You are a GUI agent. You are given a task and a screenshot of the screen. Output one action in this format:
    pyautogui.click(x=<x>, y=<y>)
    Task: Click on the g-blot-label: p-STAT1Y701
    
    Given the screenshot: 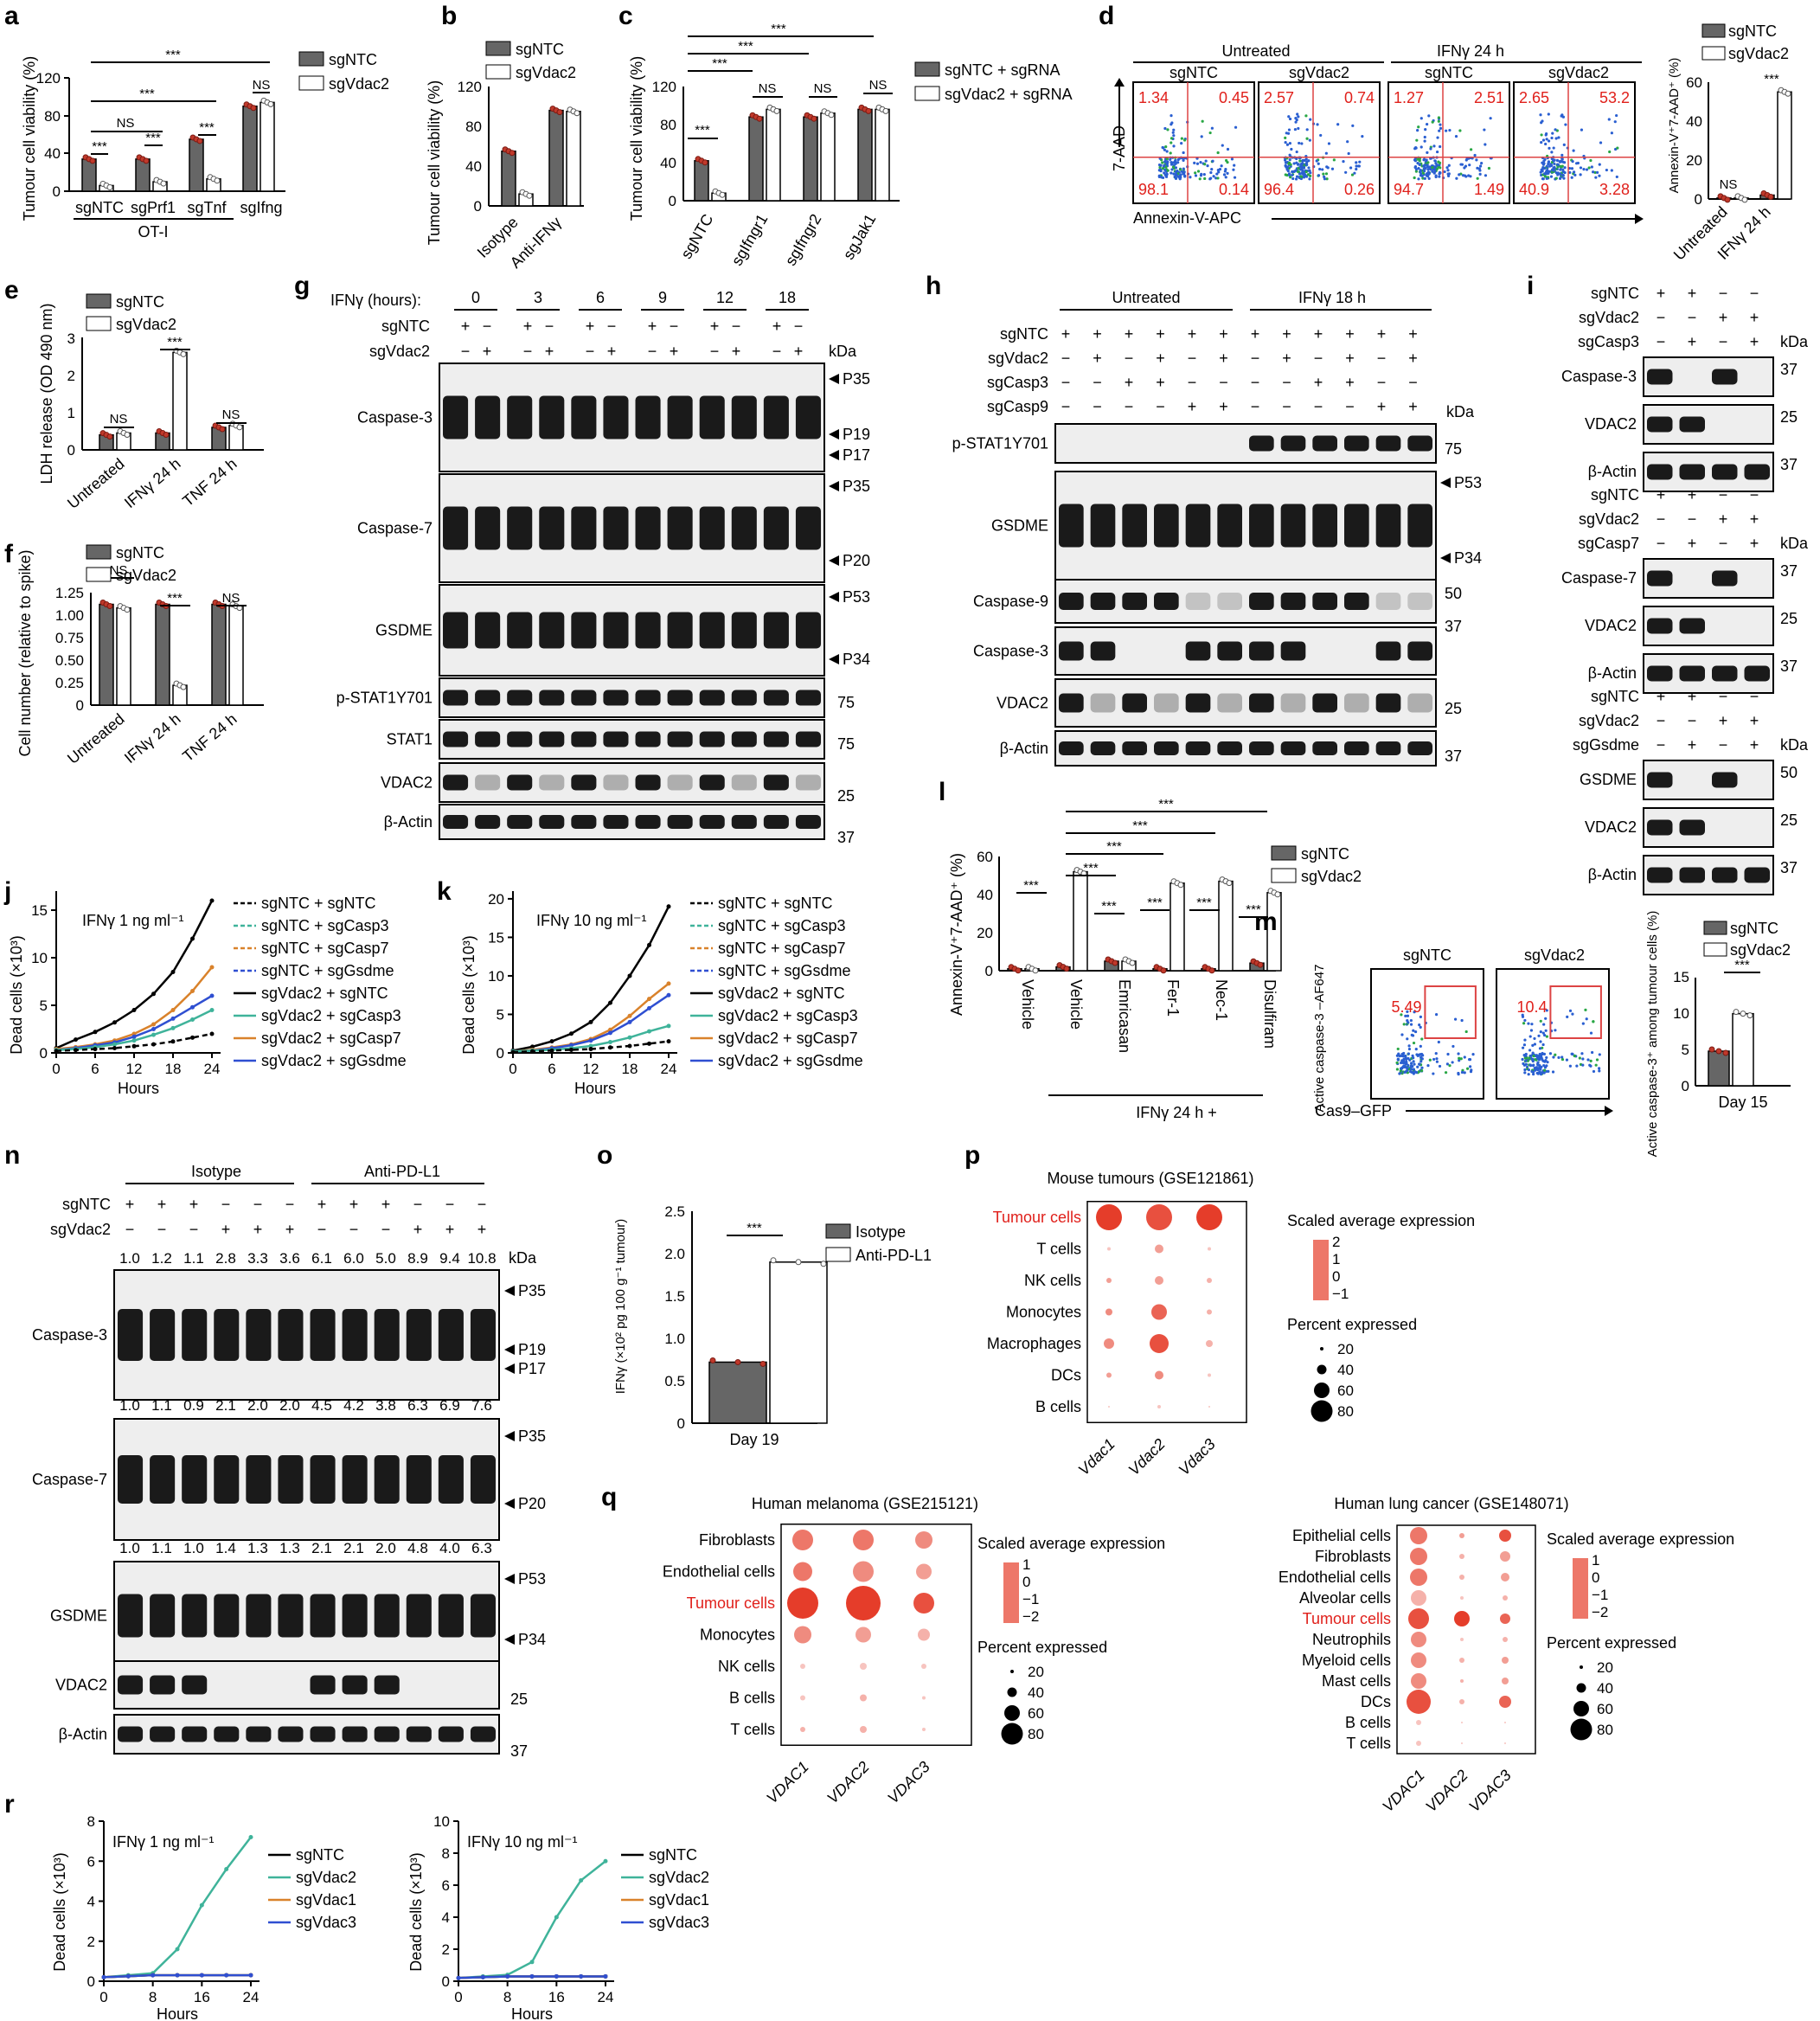 What is the action you would take?
    pyautogui.click(x=384, y=698)
    